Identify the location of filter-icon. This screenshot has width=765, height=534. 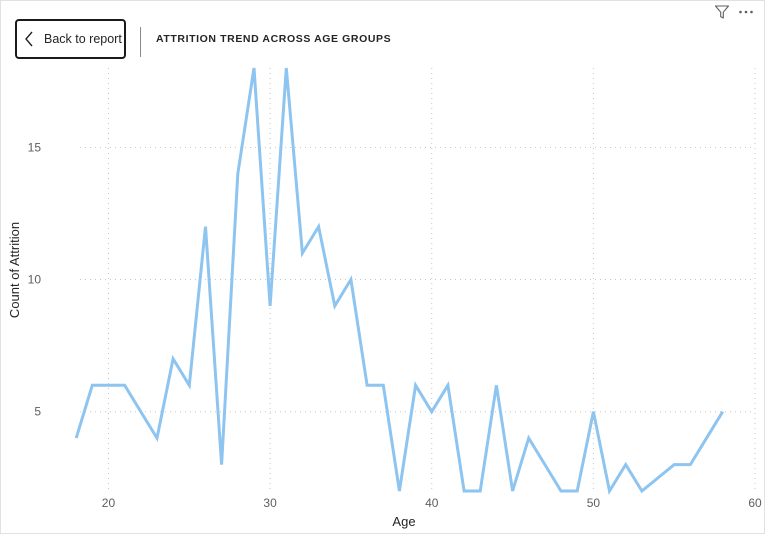
(722, 12).